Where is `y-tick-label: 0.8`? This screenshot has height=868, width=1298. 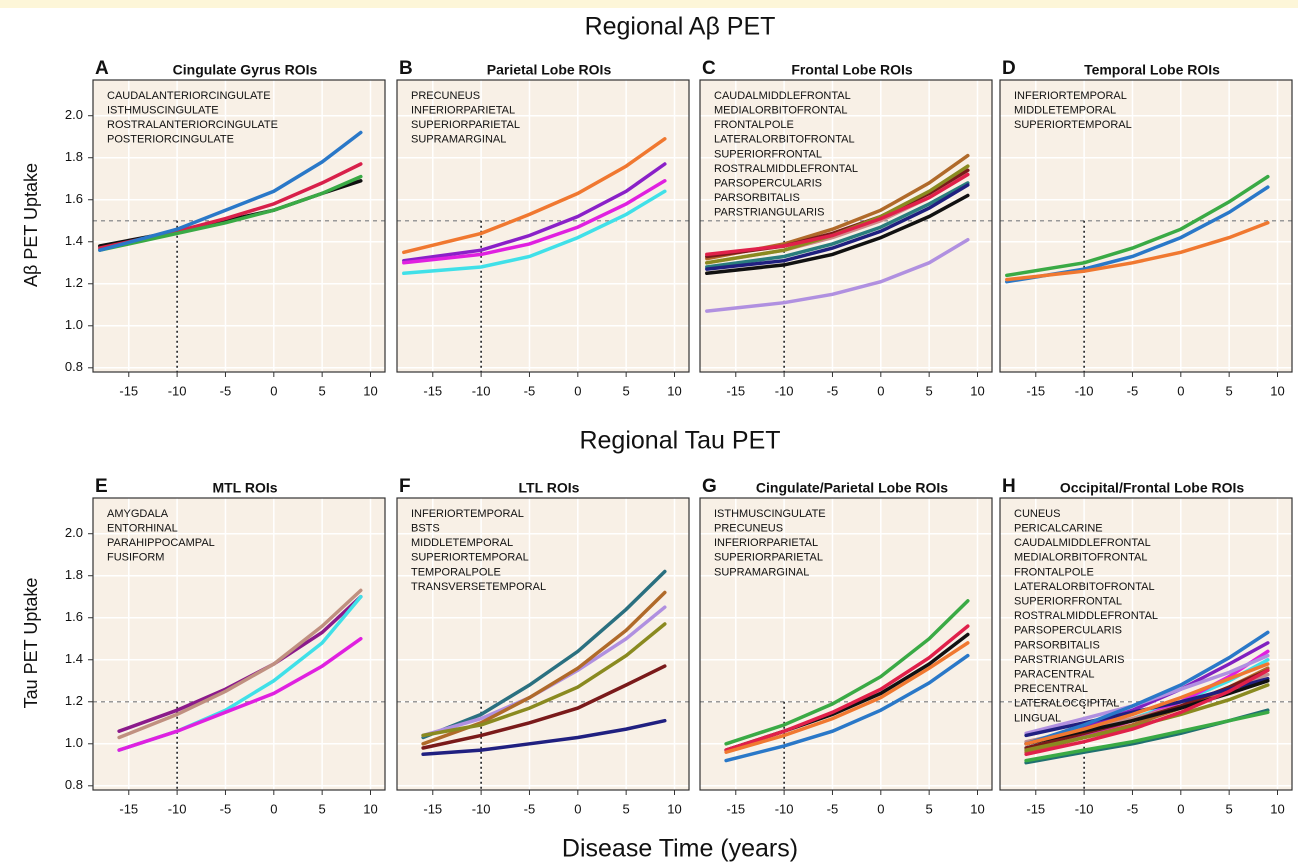
y-tick-label: 0.8 is located at coordinates (74, 366).